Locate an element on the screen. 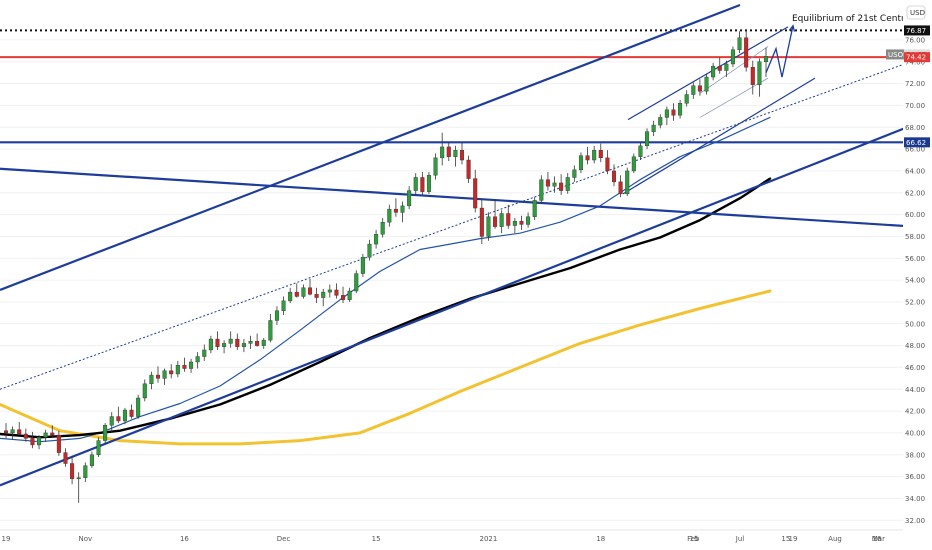 The height and width of the screenshot is (550, 932). x-tick-label: Jul is located at coordinates (740, 539).